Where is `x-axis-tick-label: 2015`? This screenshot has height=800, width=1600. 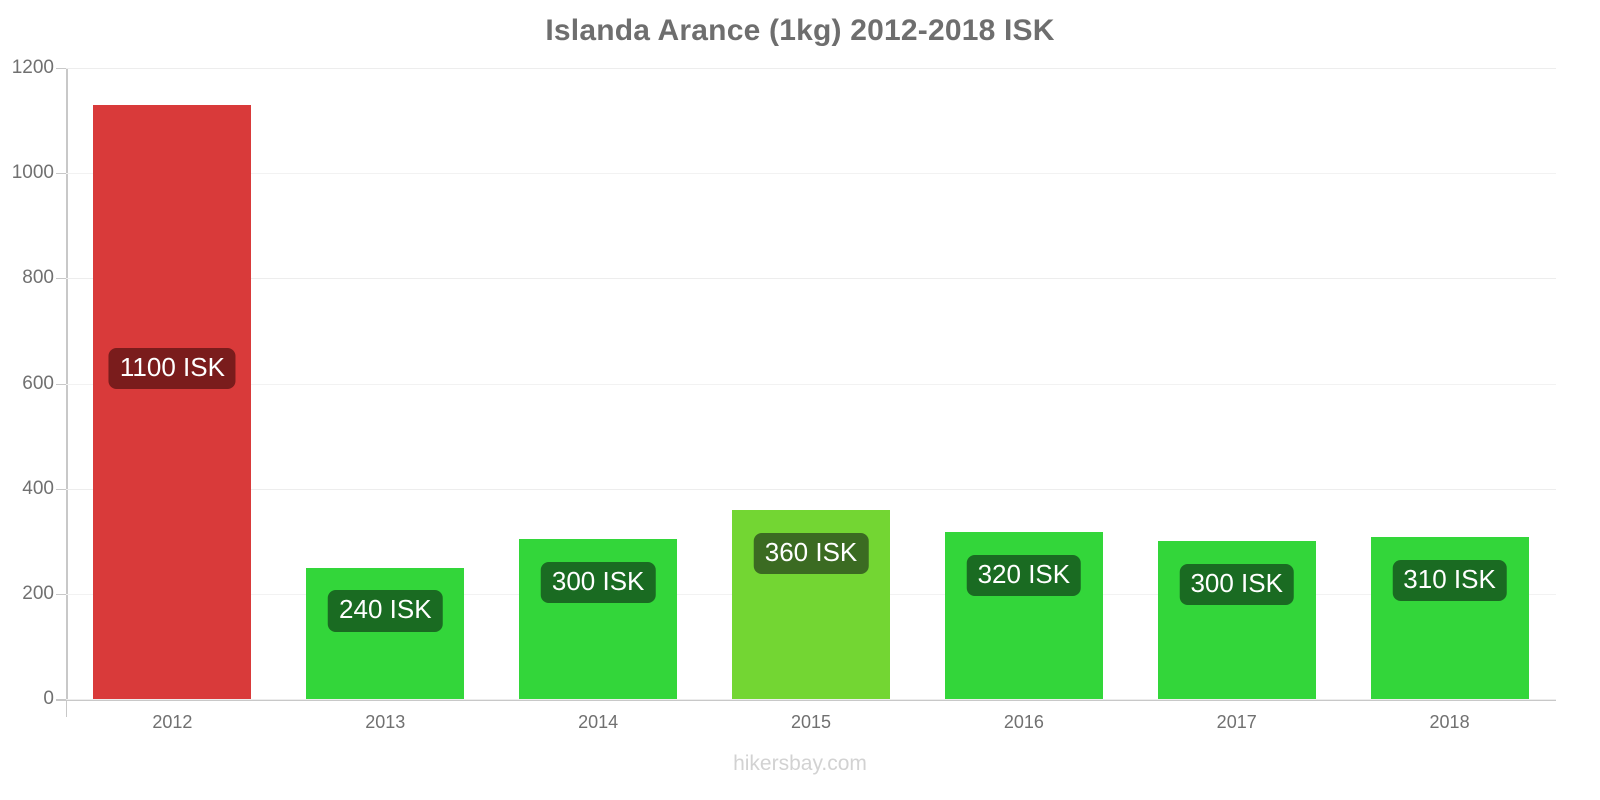
x-axis-tick-label: 2015 is located at coordinates (811, 722).